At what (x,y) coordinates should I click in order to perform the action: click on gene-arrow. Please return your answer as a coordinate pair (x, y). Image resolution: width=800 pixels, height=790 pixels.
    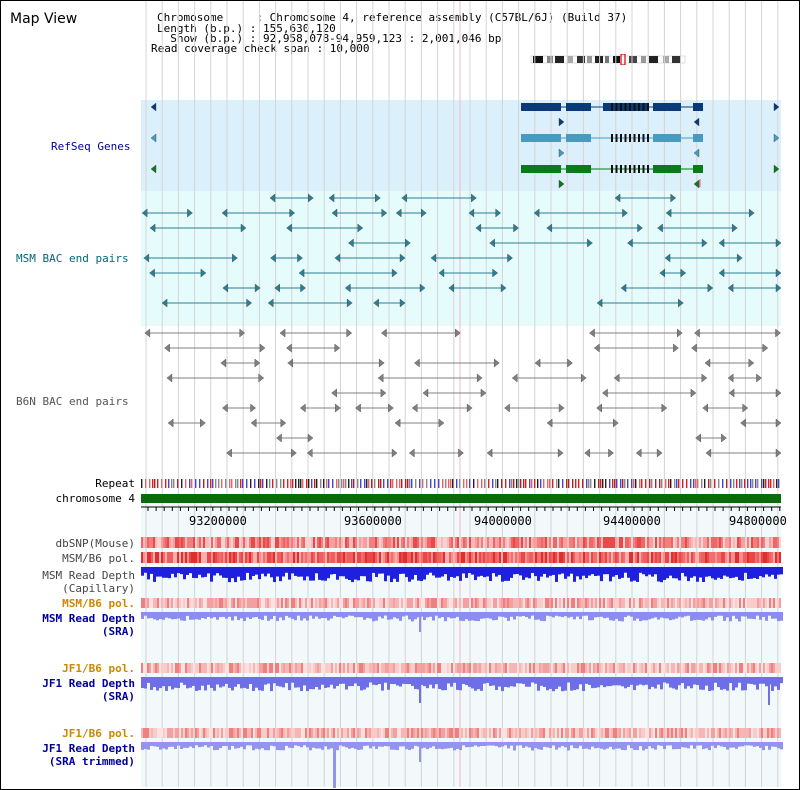
    Looking at the image, I should click on (561, 184).